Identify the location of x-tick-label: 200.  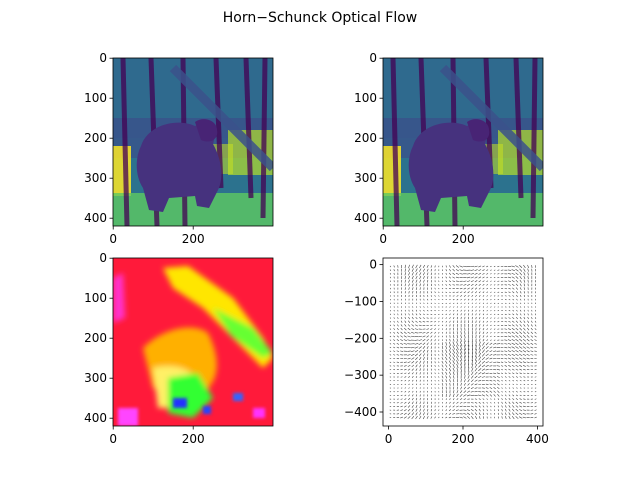
(193, 239).